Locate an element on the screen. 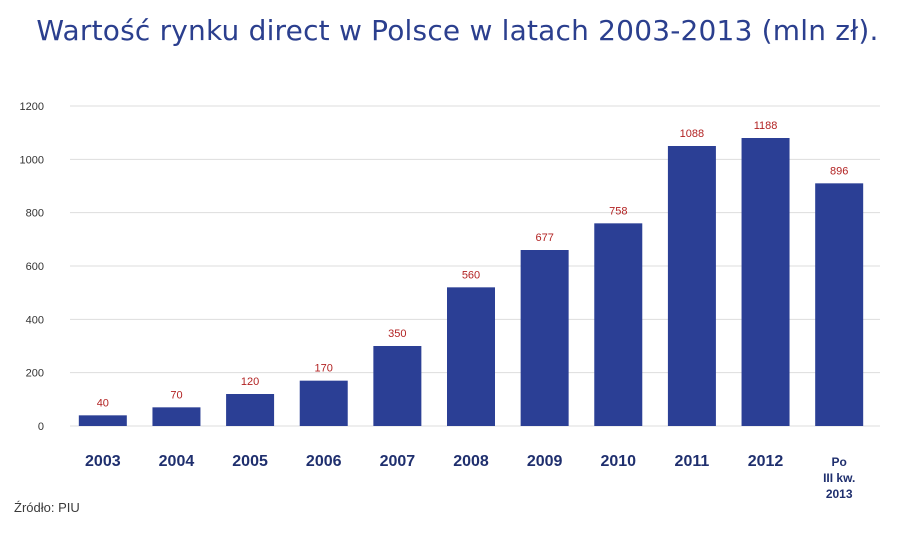  x-tick-label: 2013 is located at coordinates (839, 494).